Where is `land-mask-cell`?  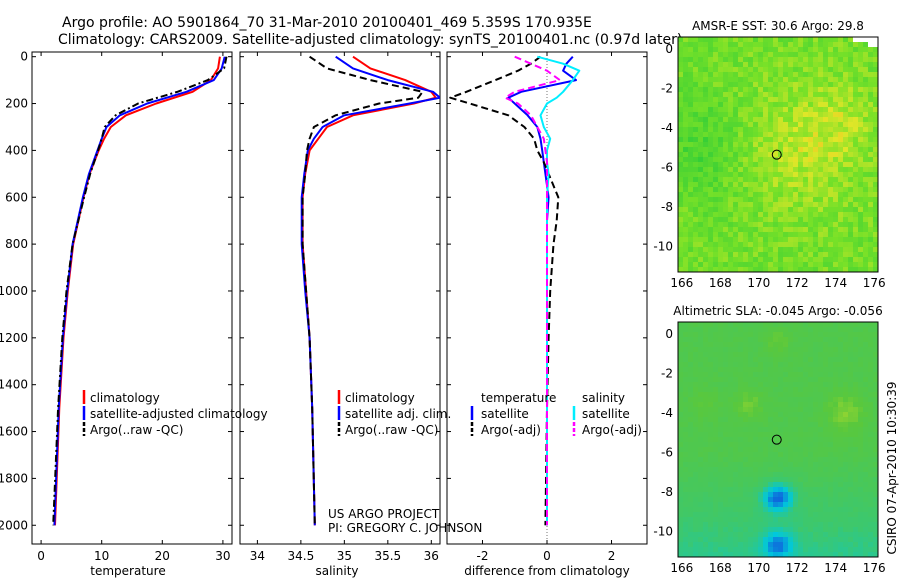 land-mask-cell is located at coordinates (875, 45).